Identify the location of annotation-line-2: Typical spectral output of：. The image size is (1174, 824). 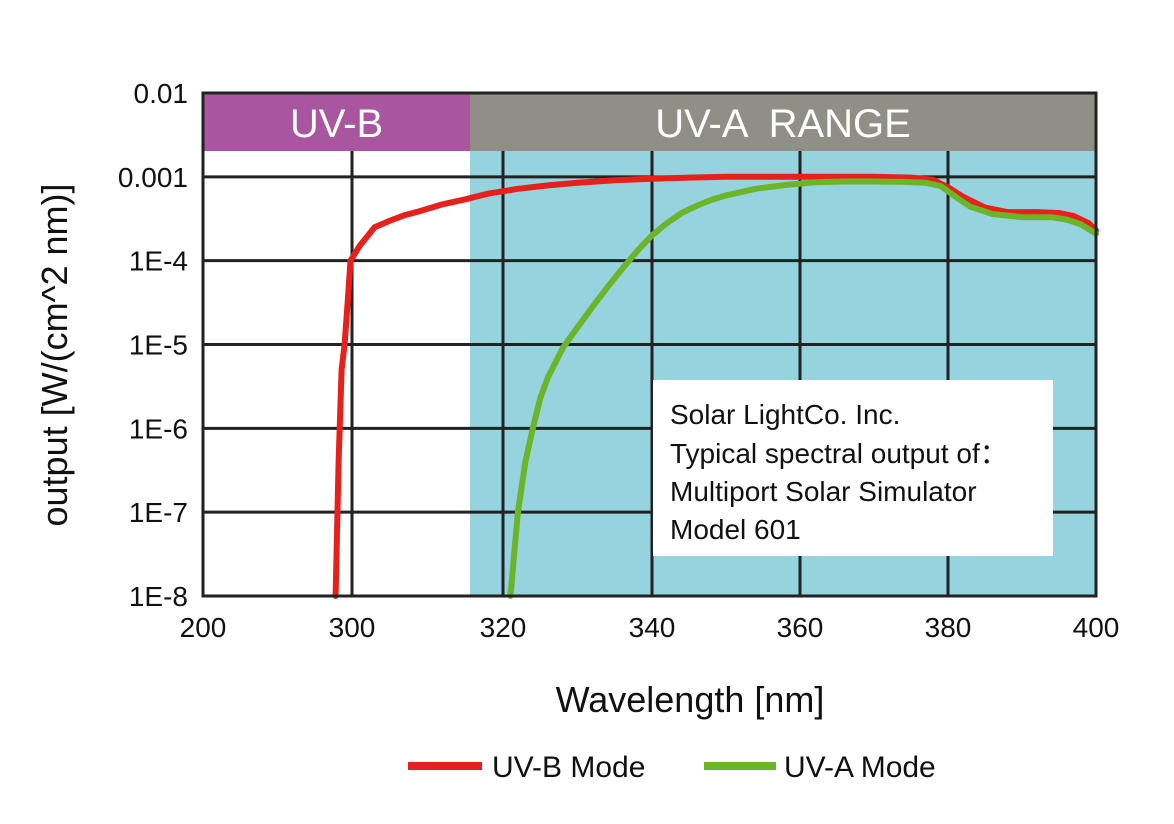
(839, 453).